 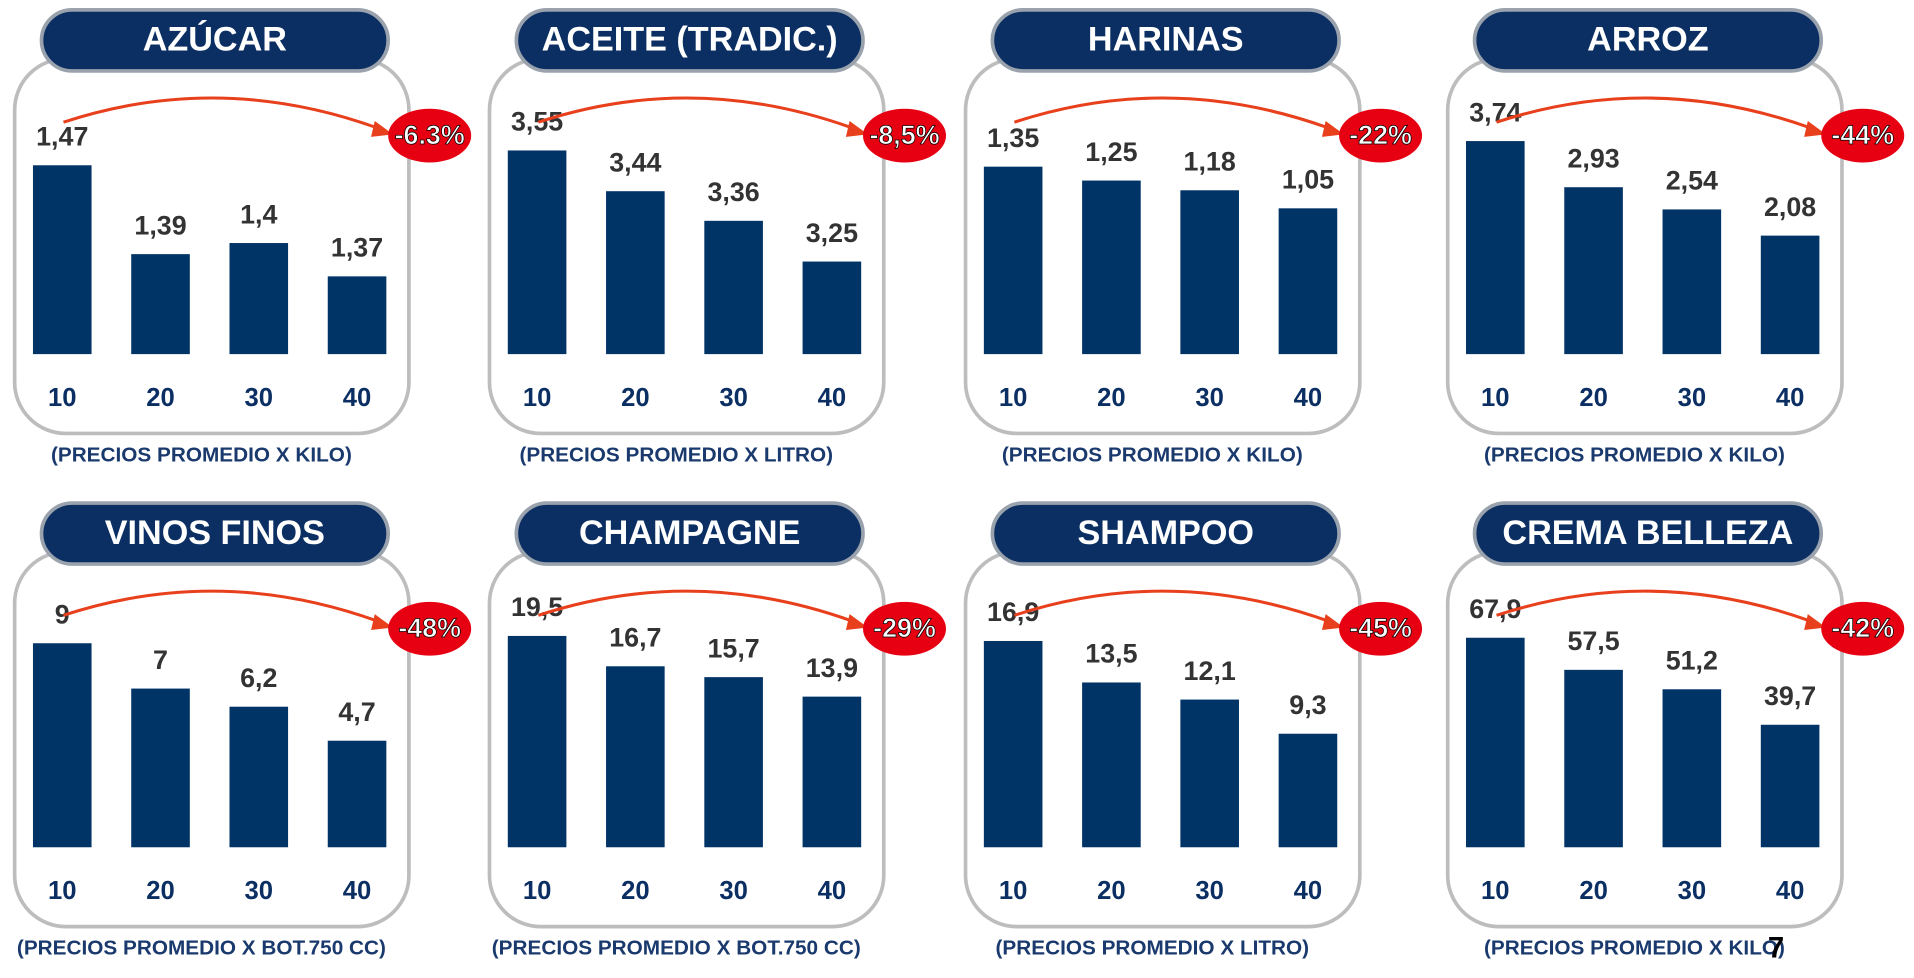 What do you see at coordinates (733, 192) in the screenshot?
I see `value-label: 3,36` at bounding box center [733, 192].